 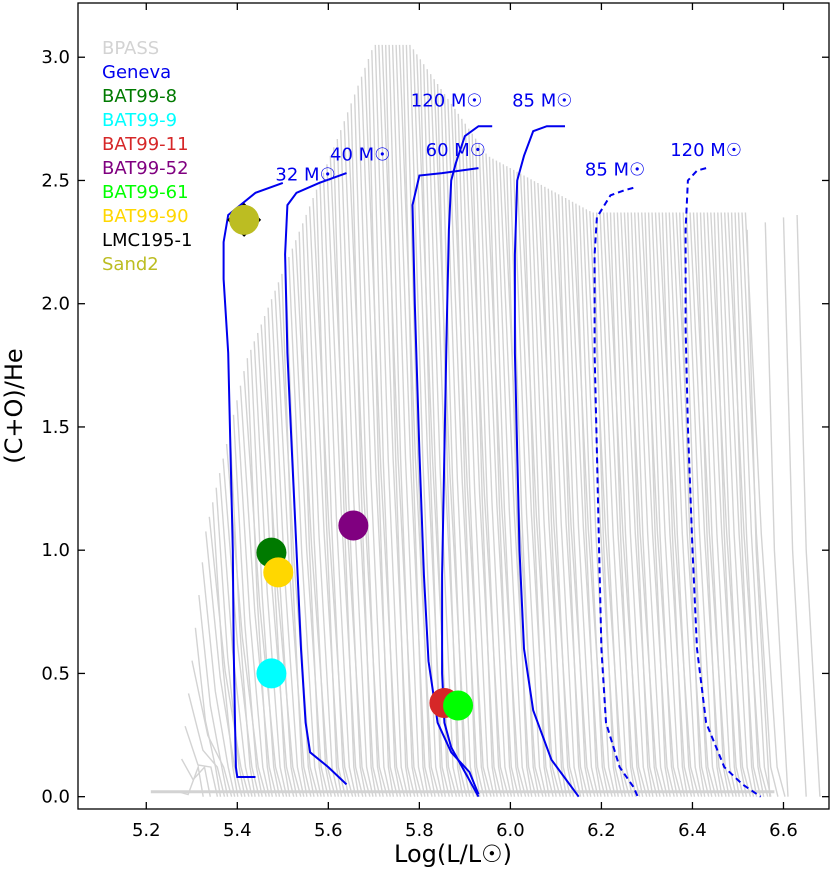 What do you see at coordinates (542, 101) in the screenshot?
I see `geneva-track-label-5: 85 M☉` at bounding box center [542, 101].